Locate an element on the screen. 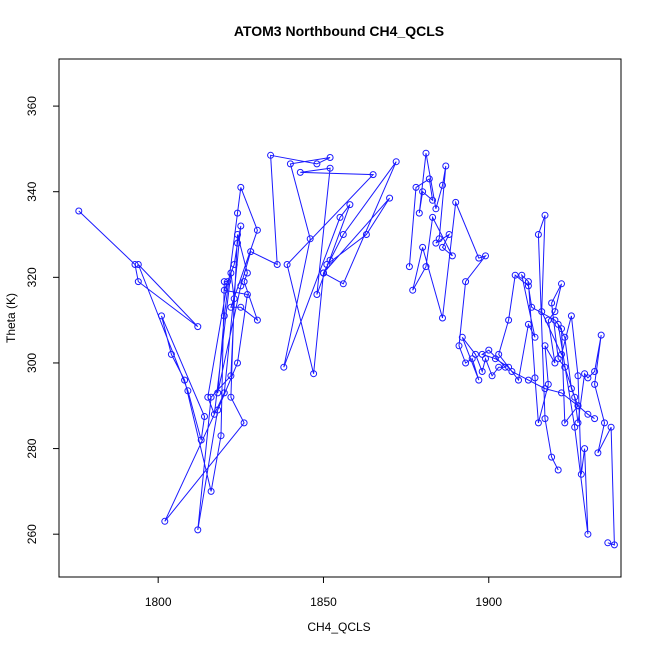 Image resolution: width=650 pixels, height=650 pixels. x-axis: 1800 1850 1900 is located at coordinates (323, 593).